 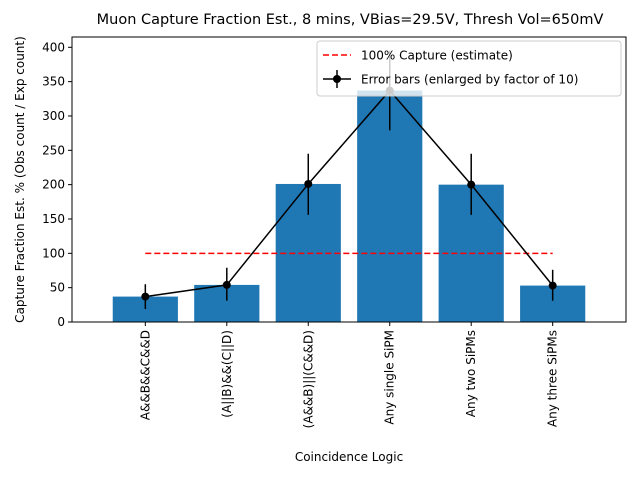 What do you see at coordinates (57, 288) in the screenshot?
I see `y-tick-label-50: 50` at bounding box center [57, 288].